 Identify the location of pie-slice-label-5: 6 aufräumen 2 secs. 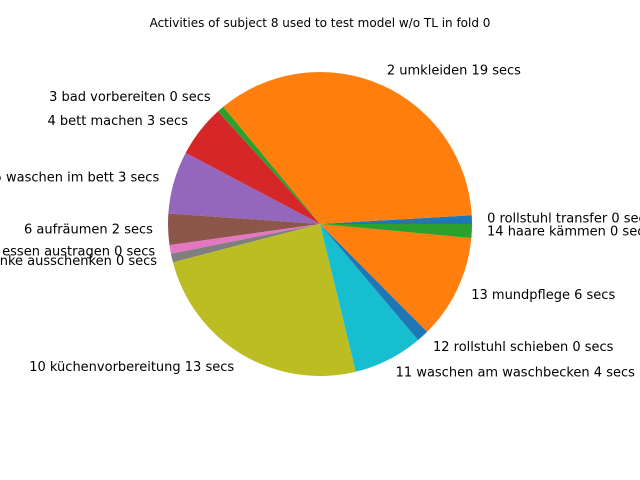
(88, 229).